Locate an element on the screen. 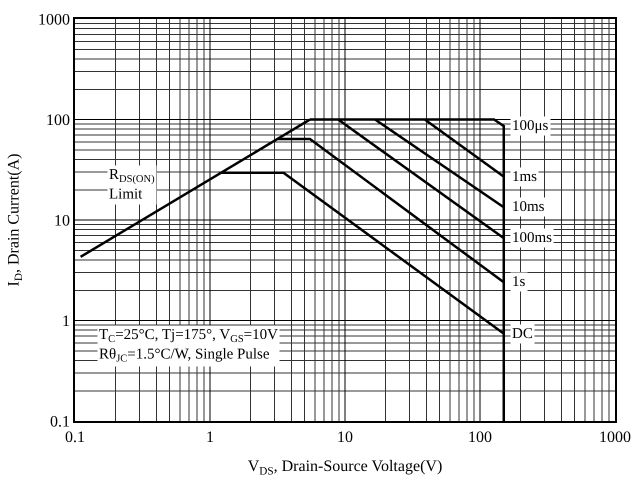  y-tick-label: 1000 is located at coordinates (54, 20).